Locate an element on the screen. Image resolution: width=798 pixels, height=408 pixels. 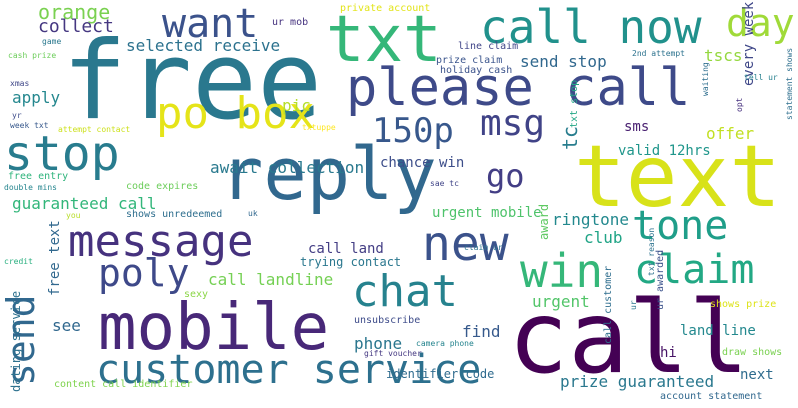
cloud-word: game is located at coordinates (52, 41).